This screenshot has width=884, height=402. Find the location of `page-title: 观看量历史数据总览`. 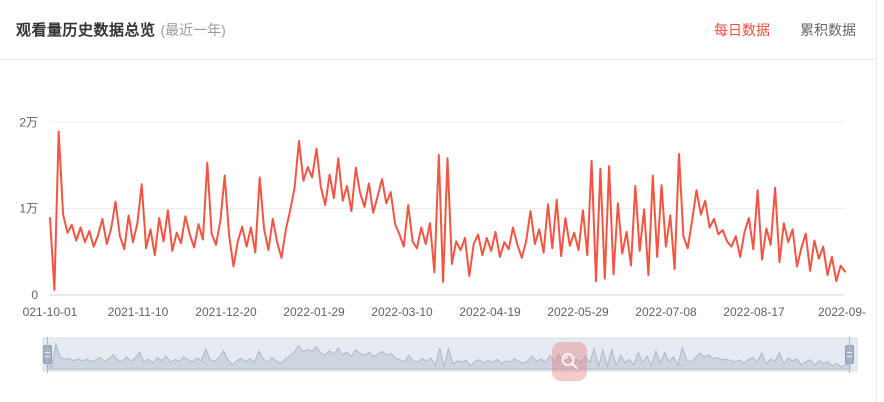

page-title: 观看量历史数据总览 is located at coordinates (86, 30).